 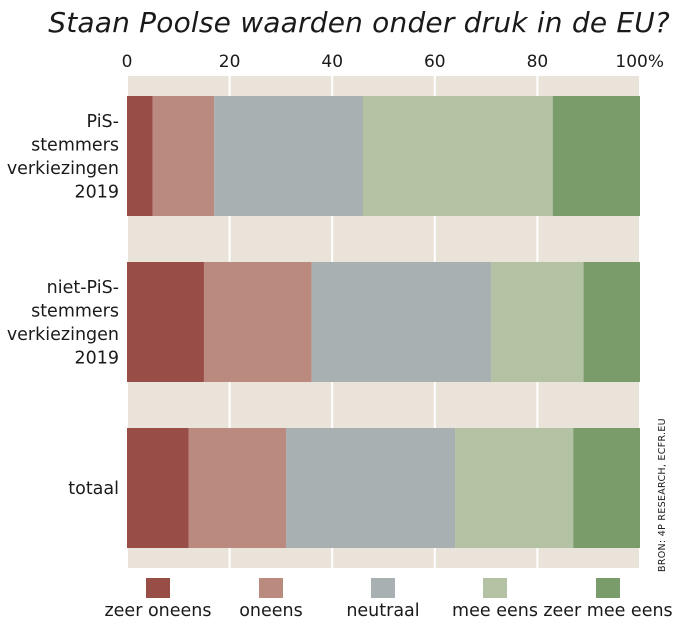 What do you see at coordinates (230, 62) in the screenshot?
I see `x-tick-label: 20` at bounding box center [230, 62].